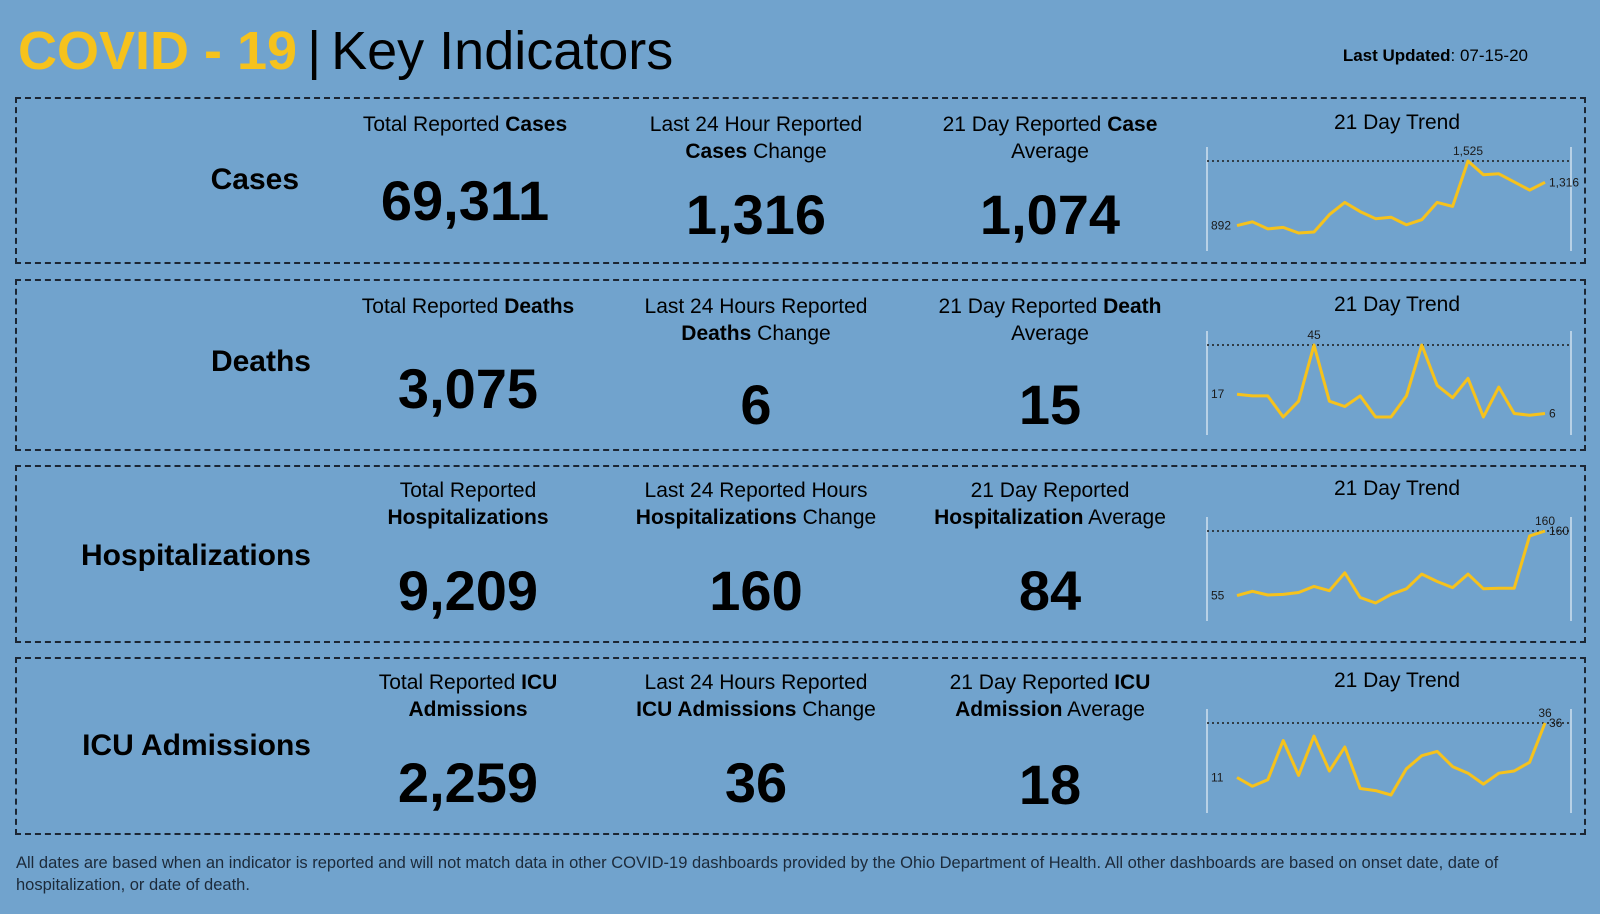 Image resolution: width=1600 pixels, height=914 pixels. What do you see at coordinates (1389, 567) in the screenshot?
I see `trend-chart-hospitalizations: 160 55 160` at bounding box center [1389, 567].